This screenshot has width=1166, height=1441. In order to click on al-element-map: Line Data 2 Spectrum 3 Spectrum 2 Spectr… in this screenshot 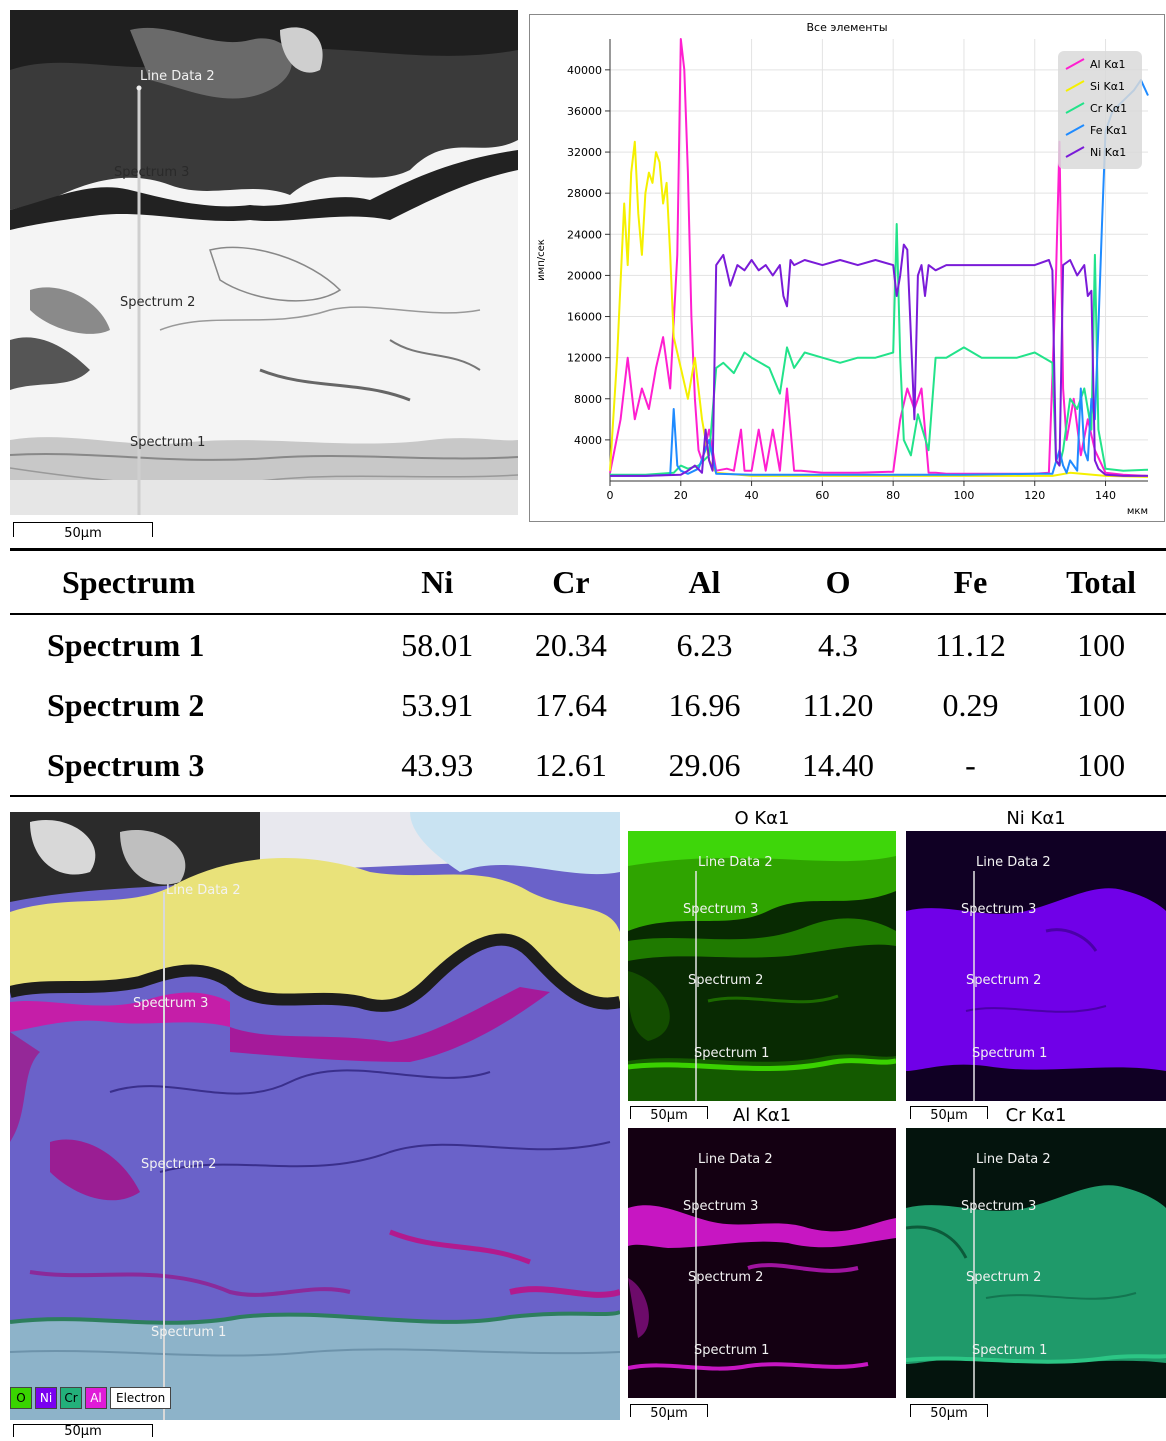, I will do `click(762, 1263)`.